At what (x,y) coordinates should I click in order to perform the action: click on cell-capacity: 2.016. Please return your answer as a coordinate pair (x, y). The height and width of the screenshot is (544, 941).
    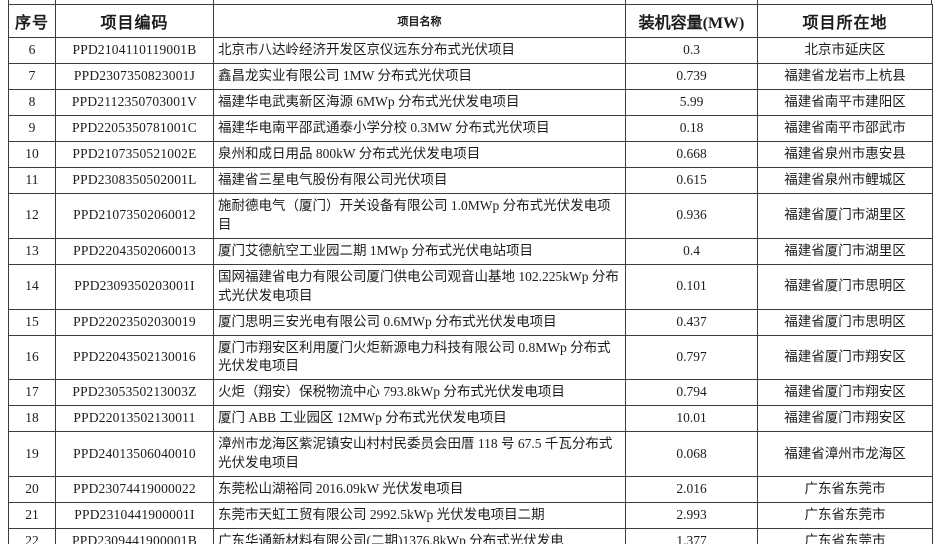
    Looking at the image, I should click on (691, 490).